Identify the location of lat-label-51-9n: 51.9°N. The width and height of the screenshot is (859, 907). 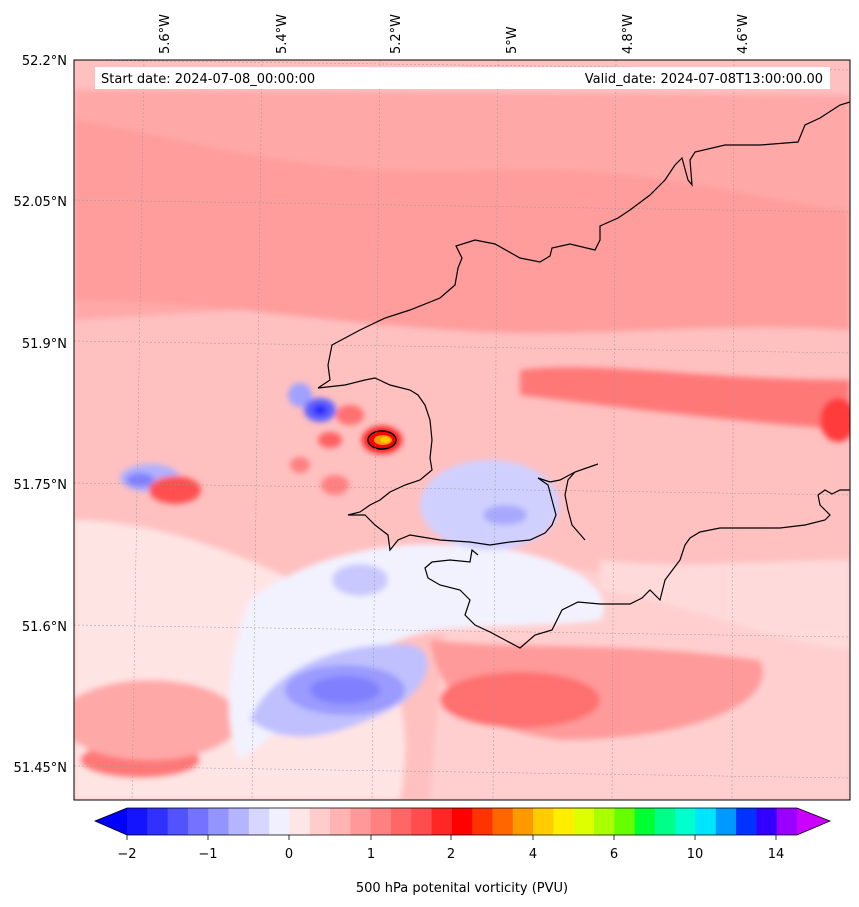
(44, 344).